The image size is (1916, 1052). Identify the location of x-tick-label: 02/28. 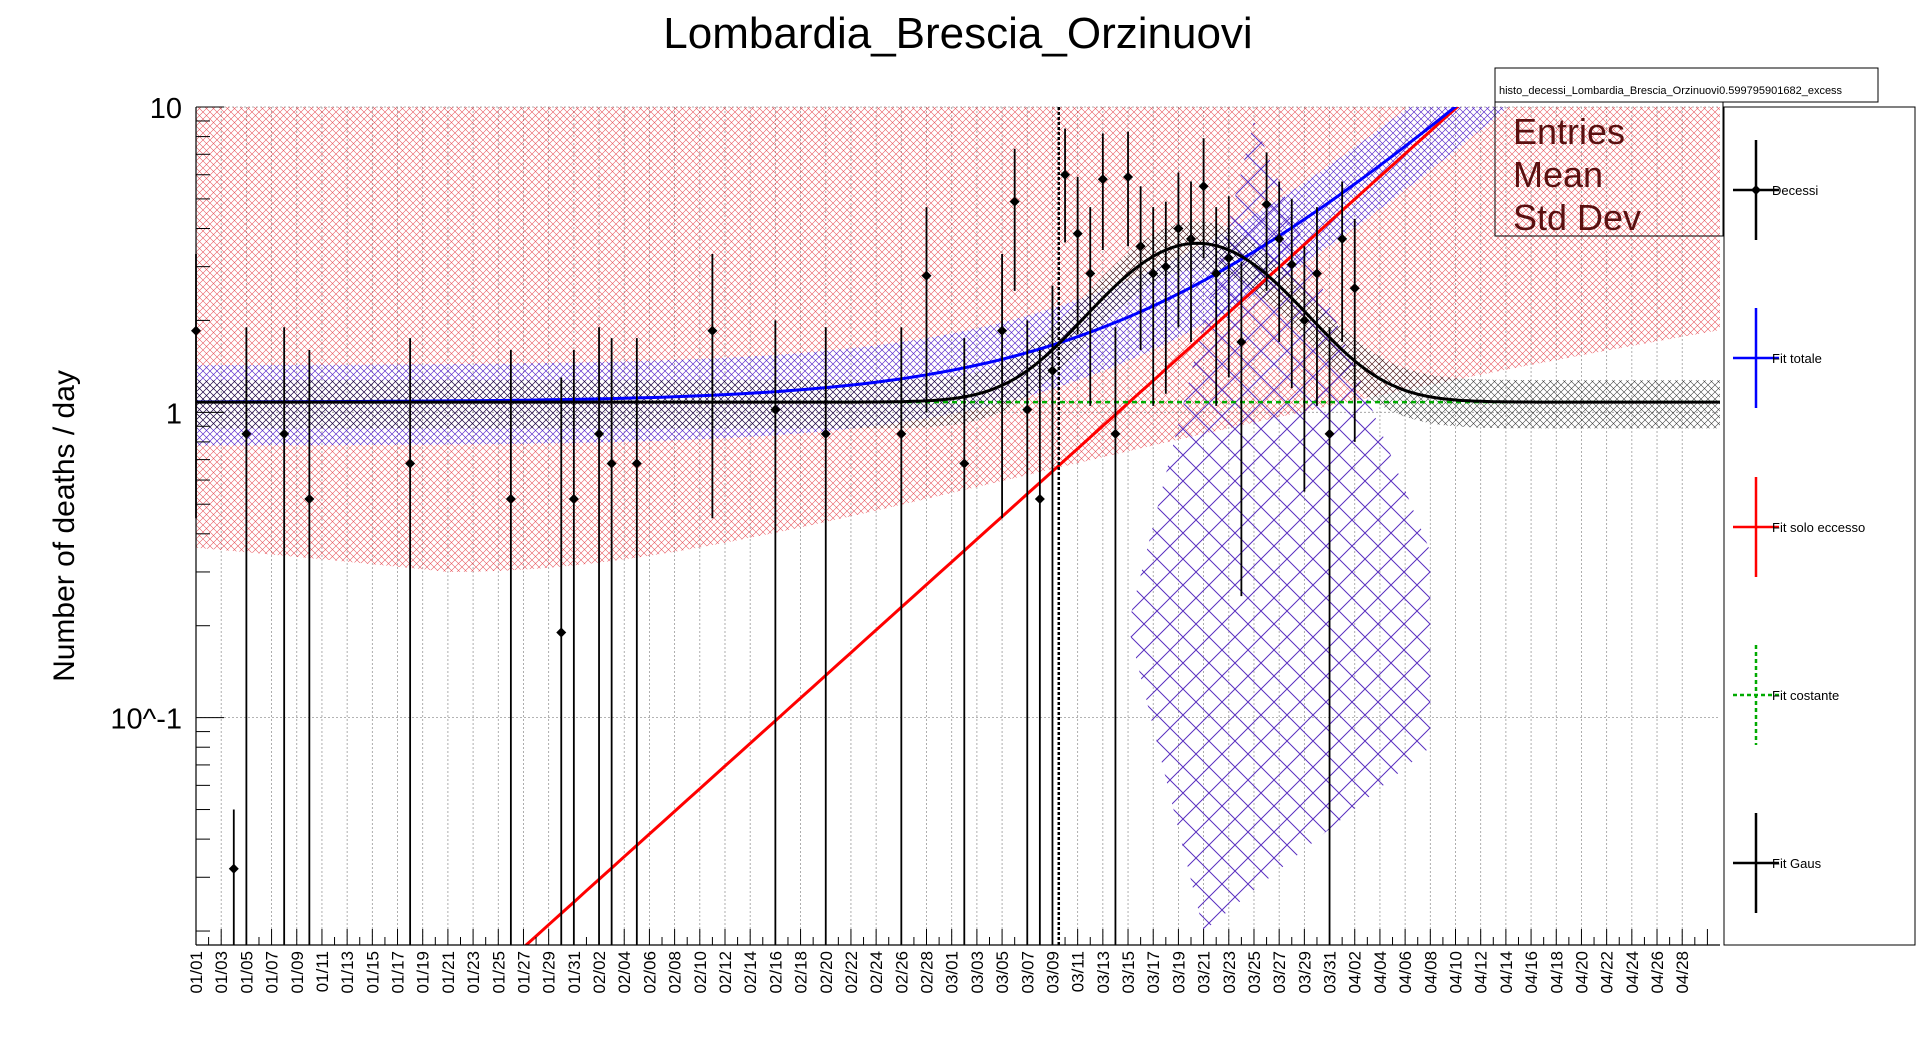
(927, 972).